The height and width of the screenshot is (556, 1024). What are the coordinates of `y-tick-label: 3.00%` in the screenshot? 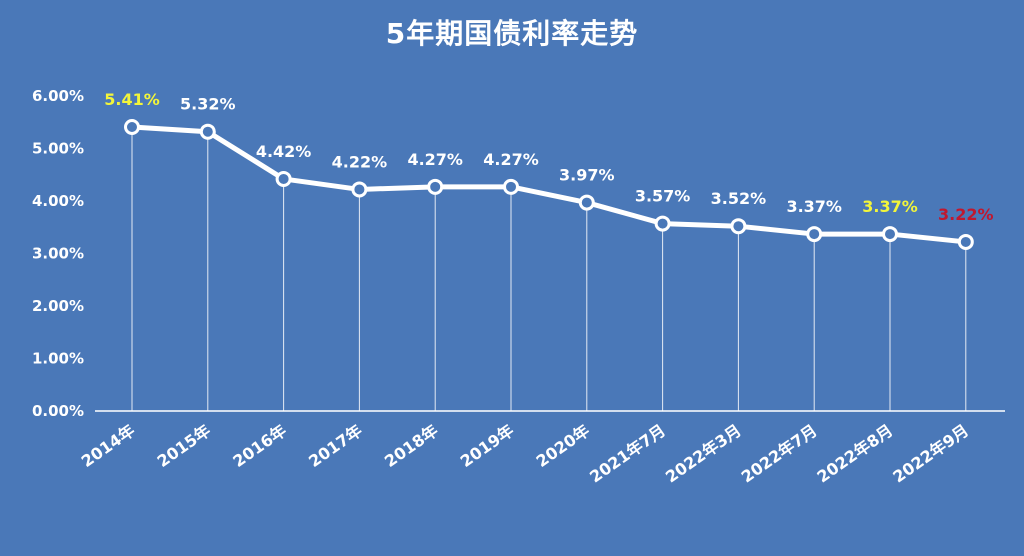 It's located at (58, 254).